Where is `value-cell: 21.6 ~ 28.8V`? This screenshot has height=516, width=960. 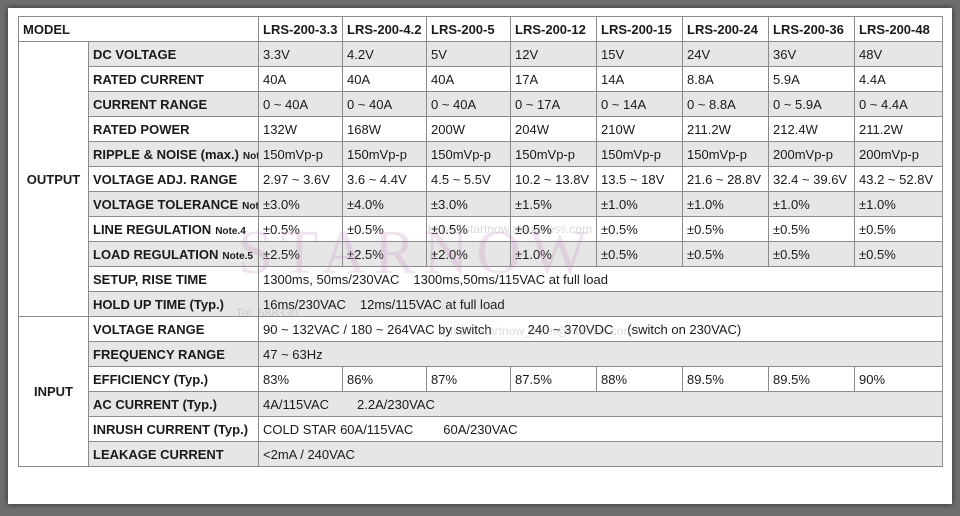
value-cell: 21.6 ~ 28.8V is located at coordinates (726, 179).